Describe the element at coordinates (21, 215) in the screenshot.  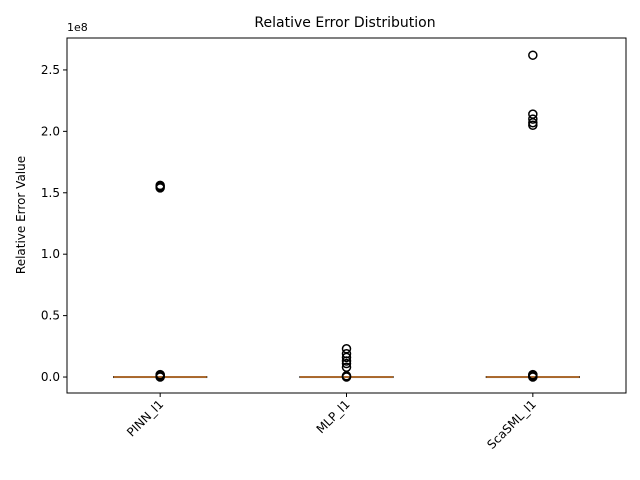
I see `y-axis-label: Relative Error Value` at that location.